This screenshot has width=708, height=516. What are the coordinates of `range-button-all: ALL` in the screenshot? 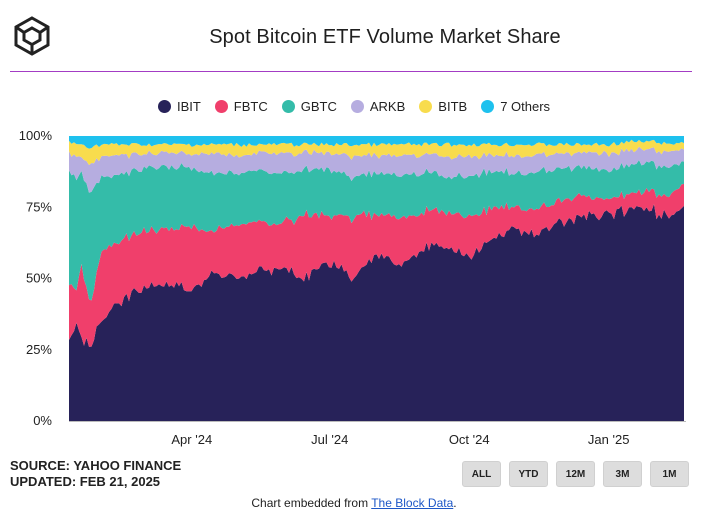 It's located at (481, 474).